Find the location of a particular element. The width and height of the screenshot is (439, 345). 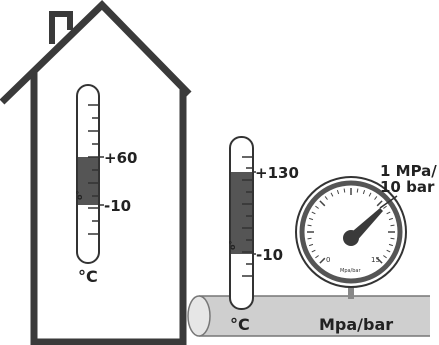

pressure-gauge-range-label-line1: 1 MPa/ is located at coordinates (408, 171).